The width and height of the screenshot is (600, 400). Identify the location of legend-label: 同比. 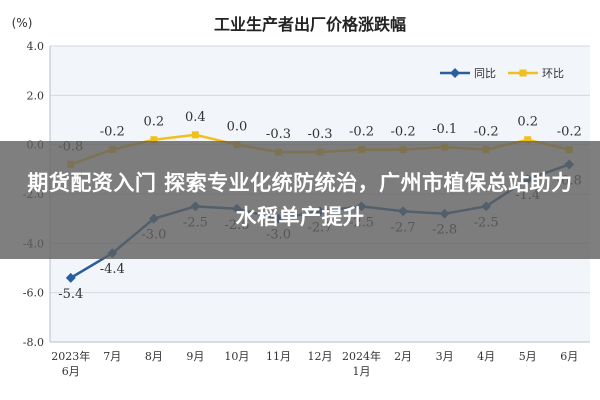
(485, 73).